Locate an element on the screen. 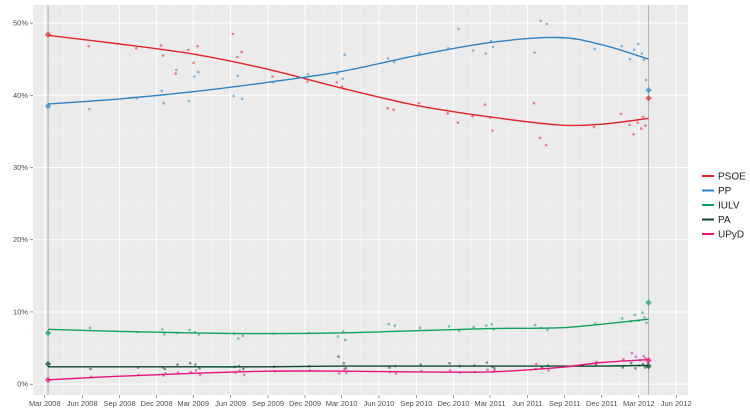  y-tick-label: 30% is located at coordinates (20, 167).